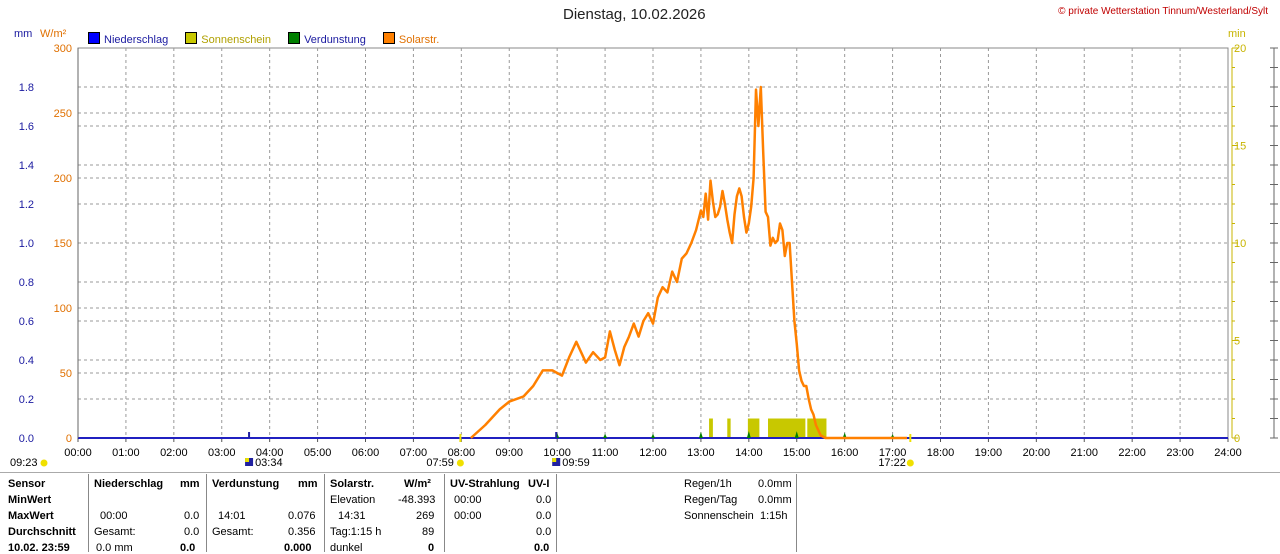 This screenshot has height=554, width=1280. I want to click on y-tick-label-min: 15, so click(1240, 147).